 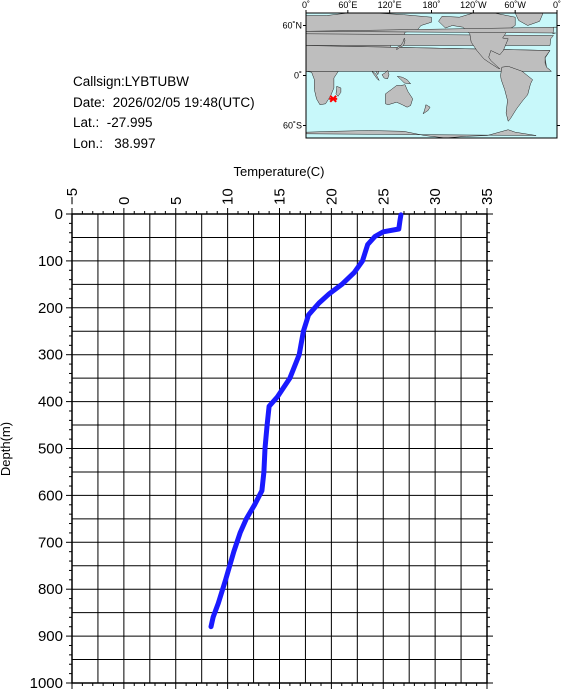 I want to click on map-lon-label: 120˚W, so click(x=473, y=5).